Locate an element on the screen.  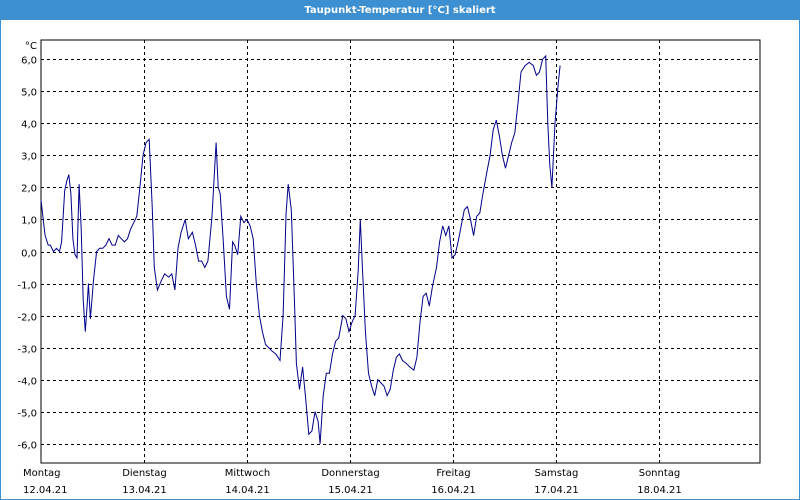
x-date-label: 17.04.21 is located at coordinates (556, 490).